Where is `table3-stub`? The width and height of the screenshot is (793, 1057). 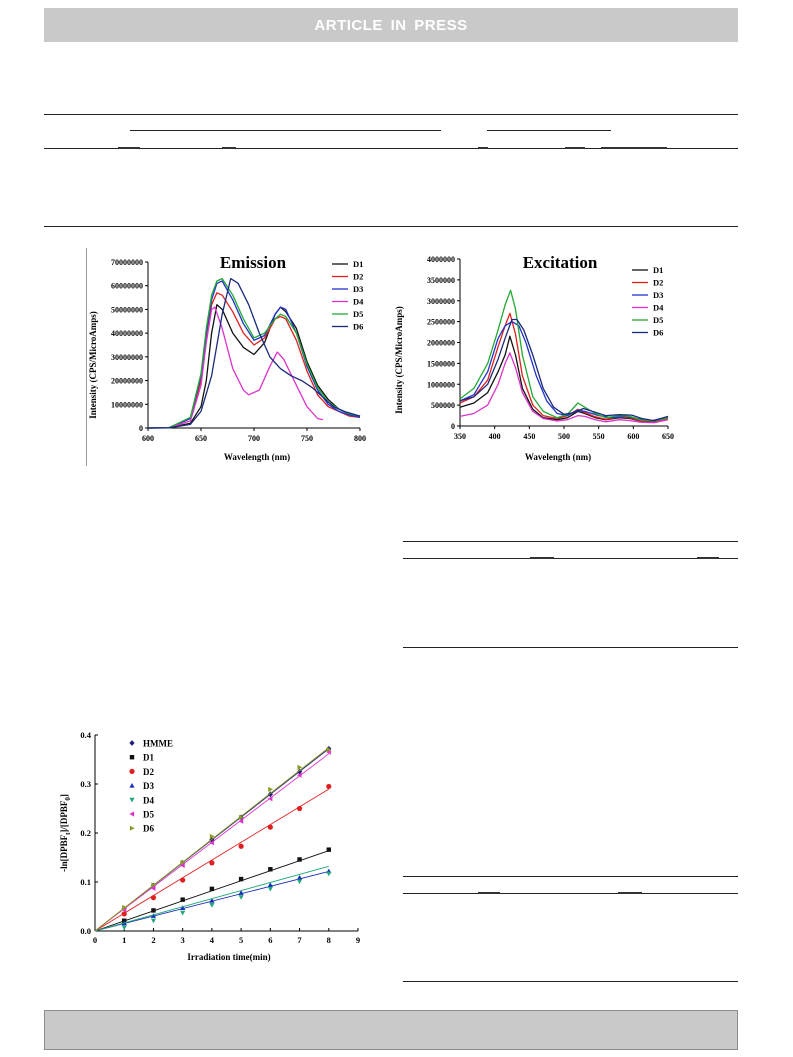 table3-stub is located at coordinates (630, 893).